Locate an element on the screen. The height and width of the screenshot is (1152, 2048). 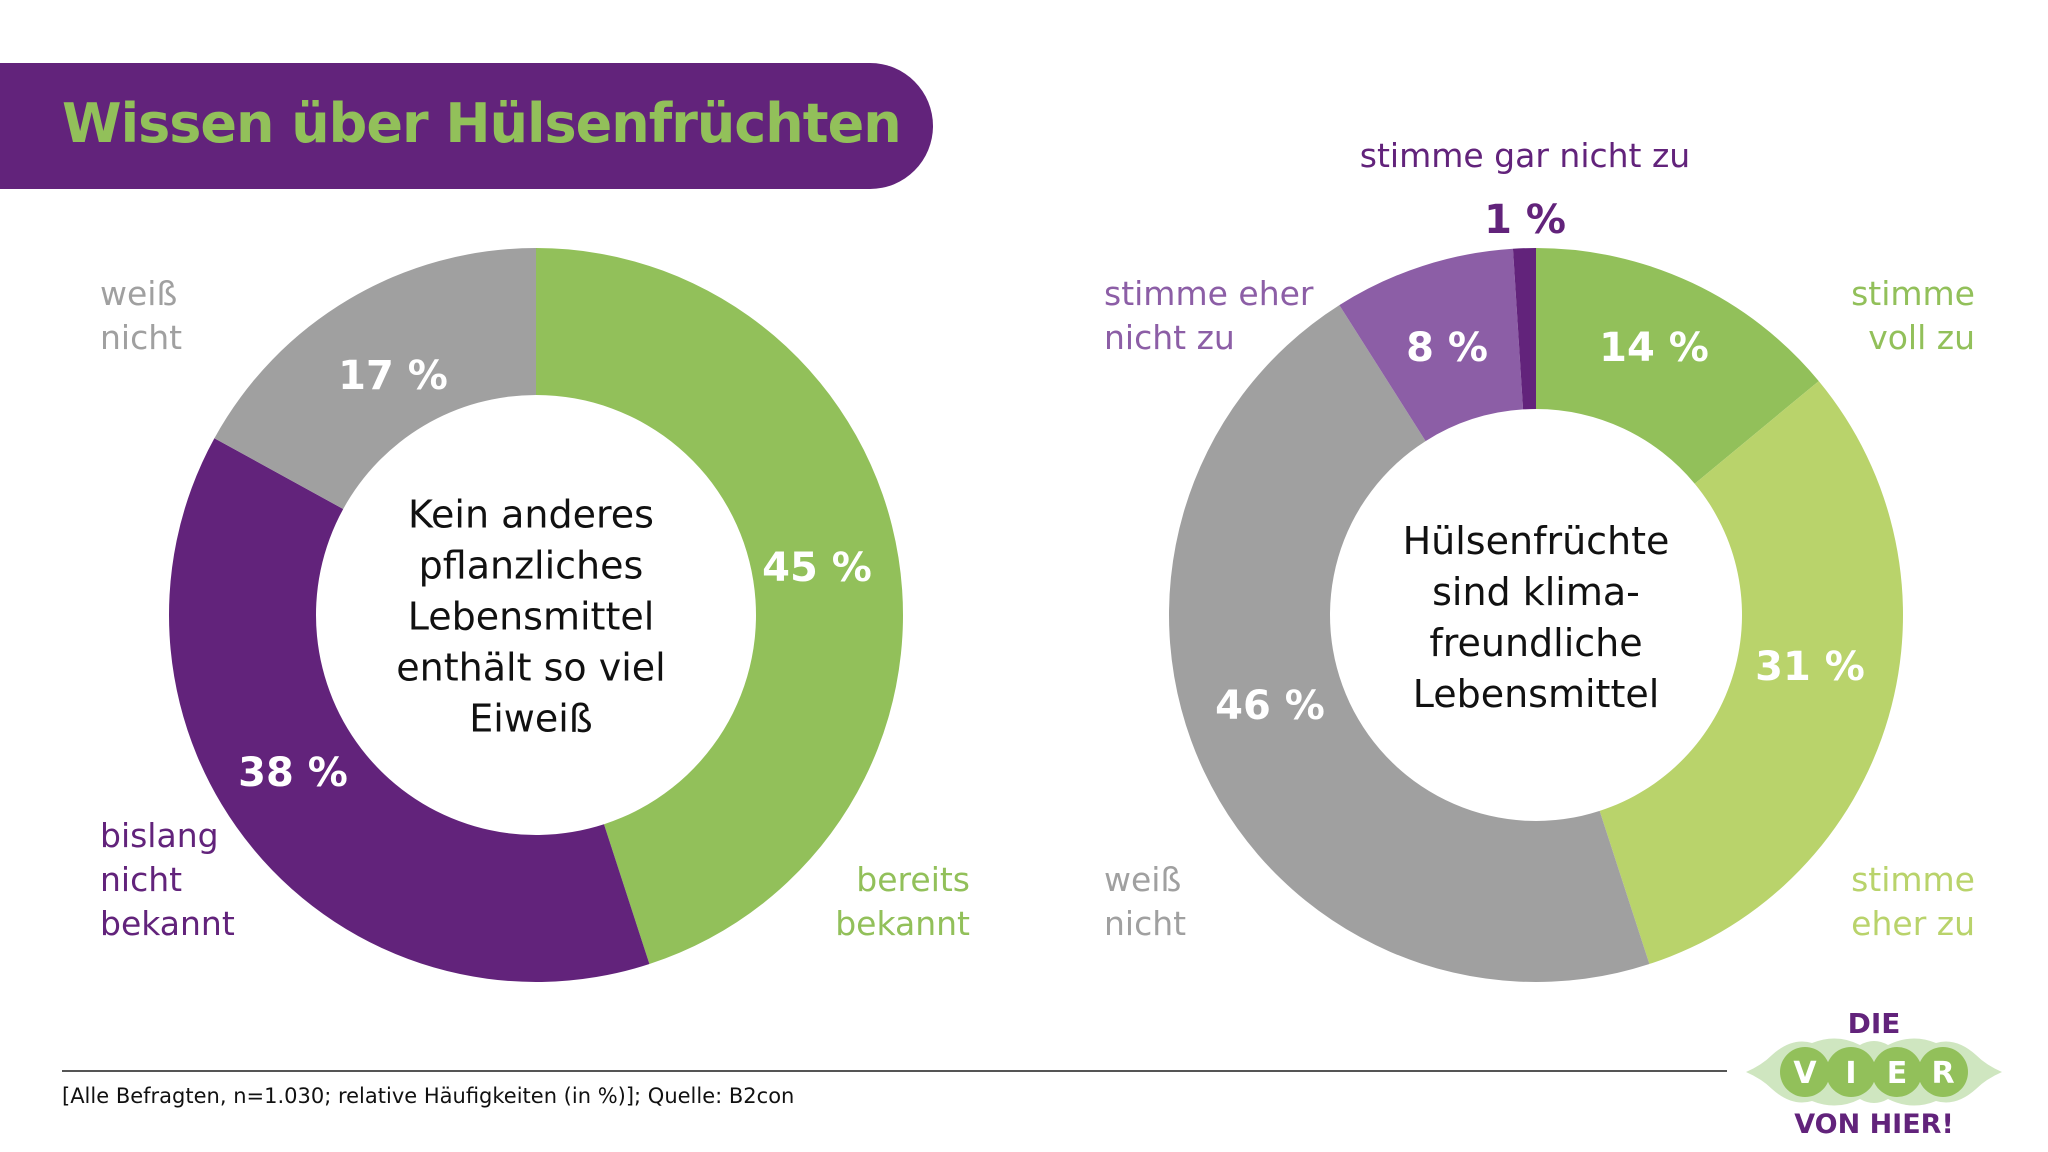
label-line: eher zu is located at coordinates (1913, 923).